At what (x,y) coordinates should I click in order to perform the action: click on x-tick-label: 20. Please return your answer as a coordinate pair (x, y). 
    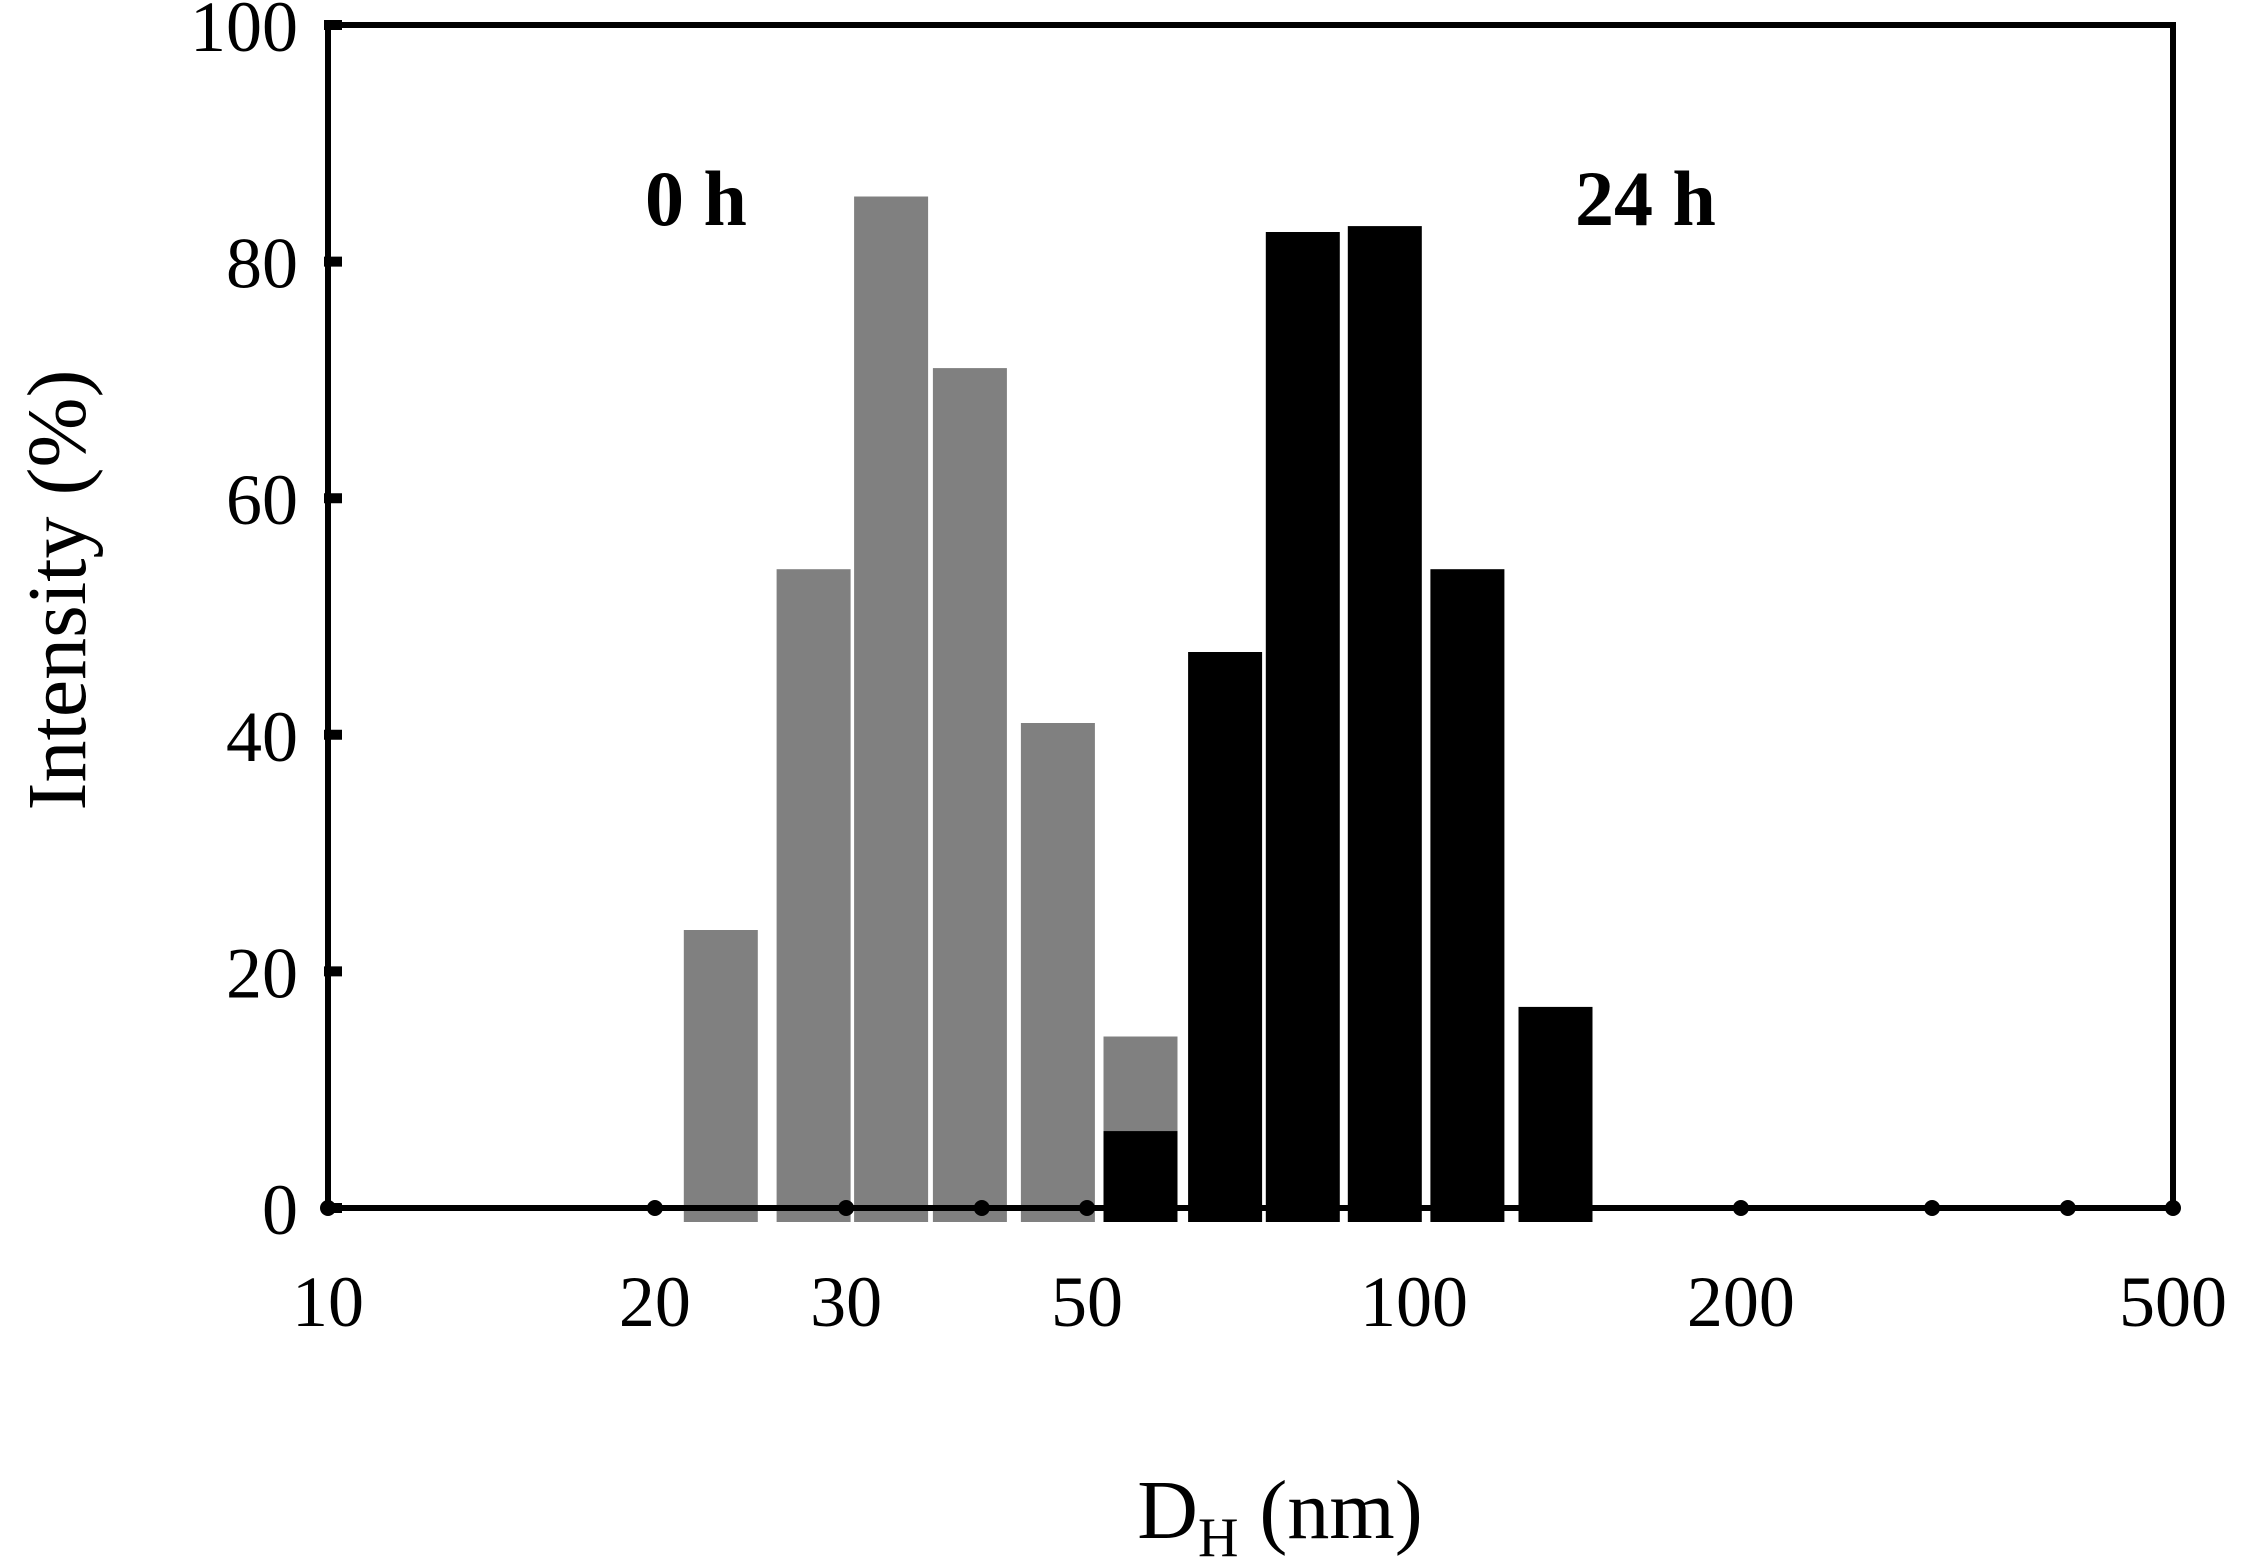
    Looking at the image, I should click on (655, 1302).